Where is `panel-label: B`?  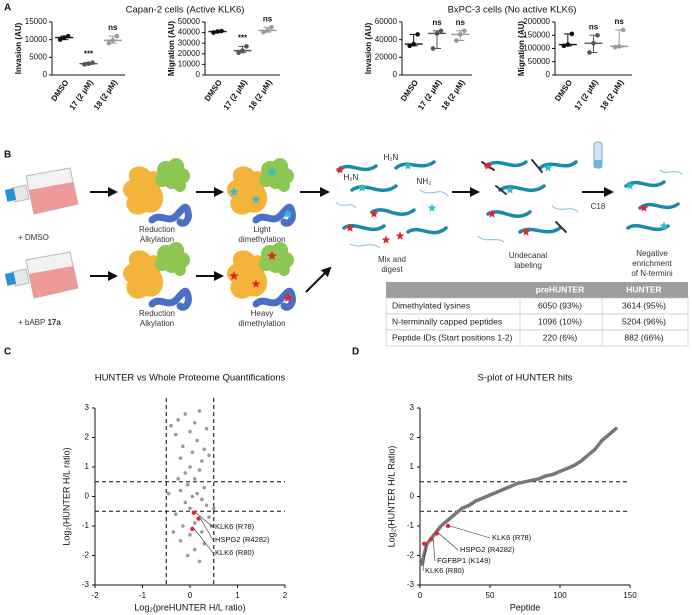
panel-label: B is located at coordinates (7, 155).